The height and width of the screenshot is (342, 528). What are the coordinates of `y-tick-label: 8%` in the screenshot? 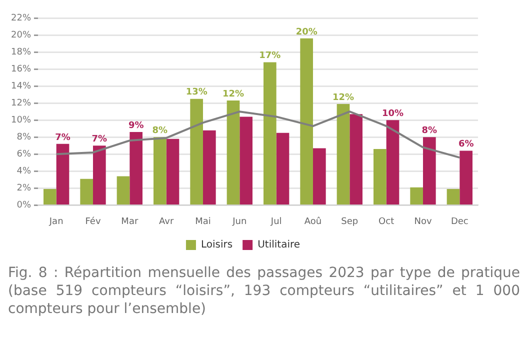 It's located at (24, 137).